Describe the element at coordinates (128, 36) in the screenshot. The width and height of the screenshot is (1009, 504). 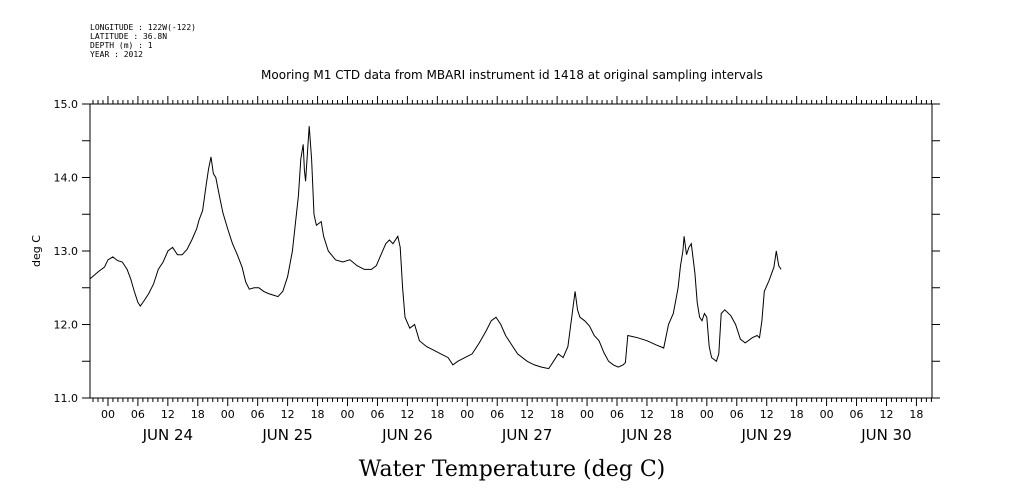
I see `latitude-line: LATITUDE : 36.8N` at that location.